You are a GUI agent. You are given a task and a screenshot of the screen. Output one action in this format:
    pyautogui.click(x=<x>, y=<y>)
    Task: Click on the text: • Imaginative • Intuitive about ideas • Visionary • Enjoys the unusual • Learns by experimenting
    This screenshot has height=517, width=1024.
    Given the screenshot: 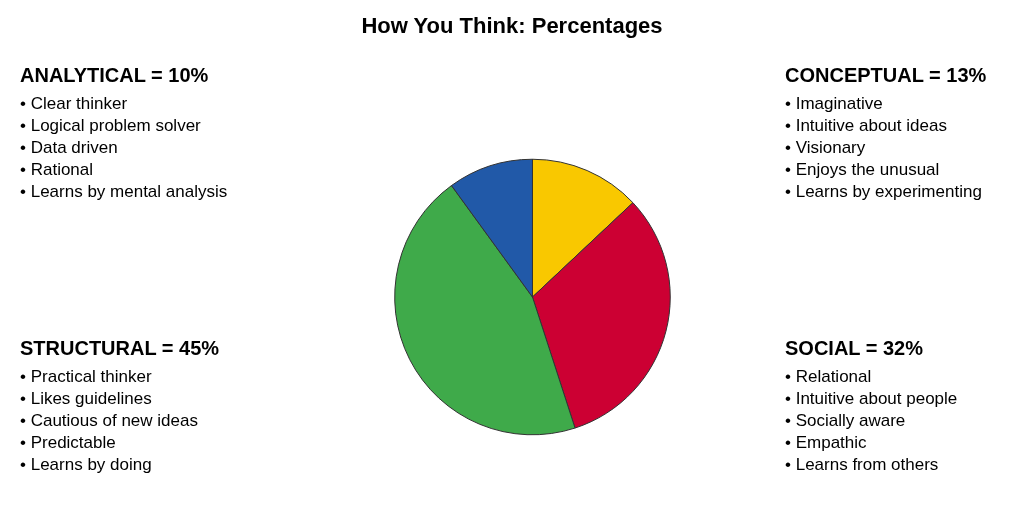 What is the action you would take?
    pyautogui.click(x=883, y=148)
    